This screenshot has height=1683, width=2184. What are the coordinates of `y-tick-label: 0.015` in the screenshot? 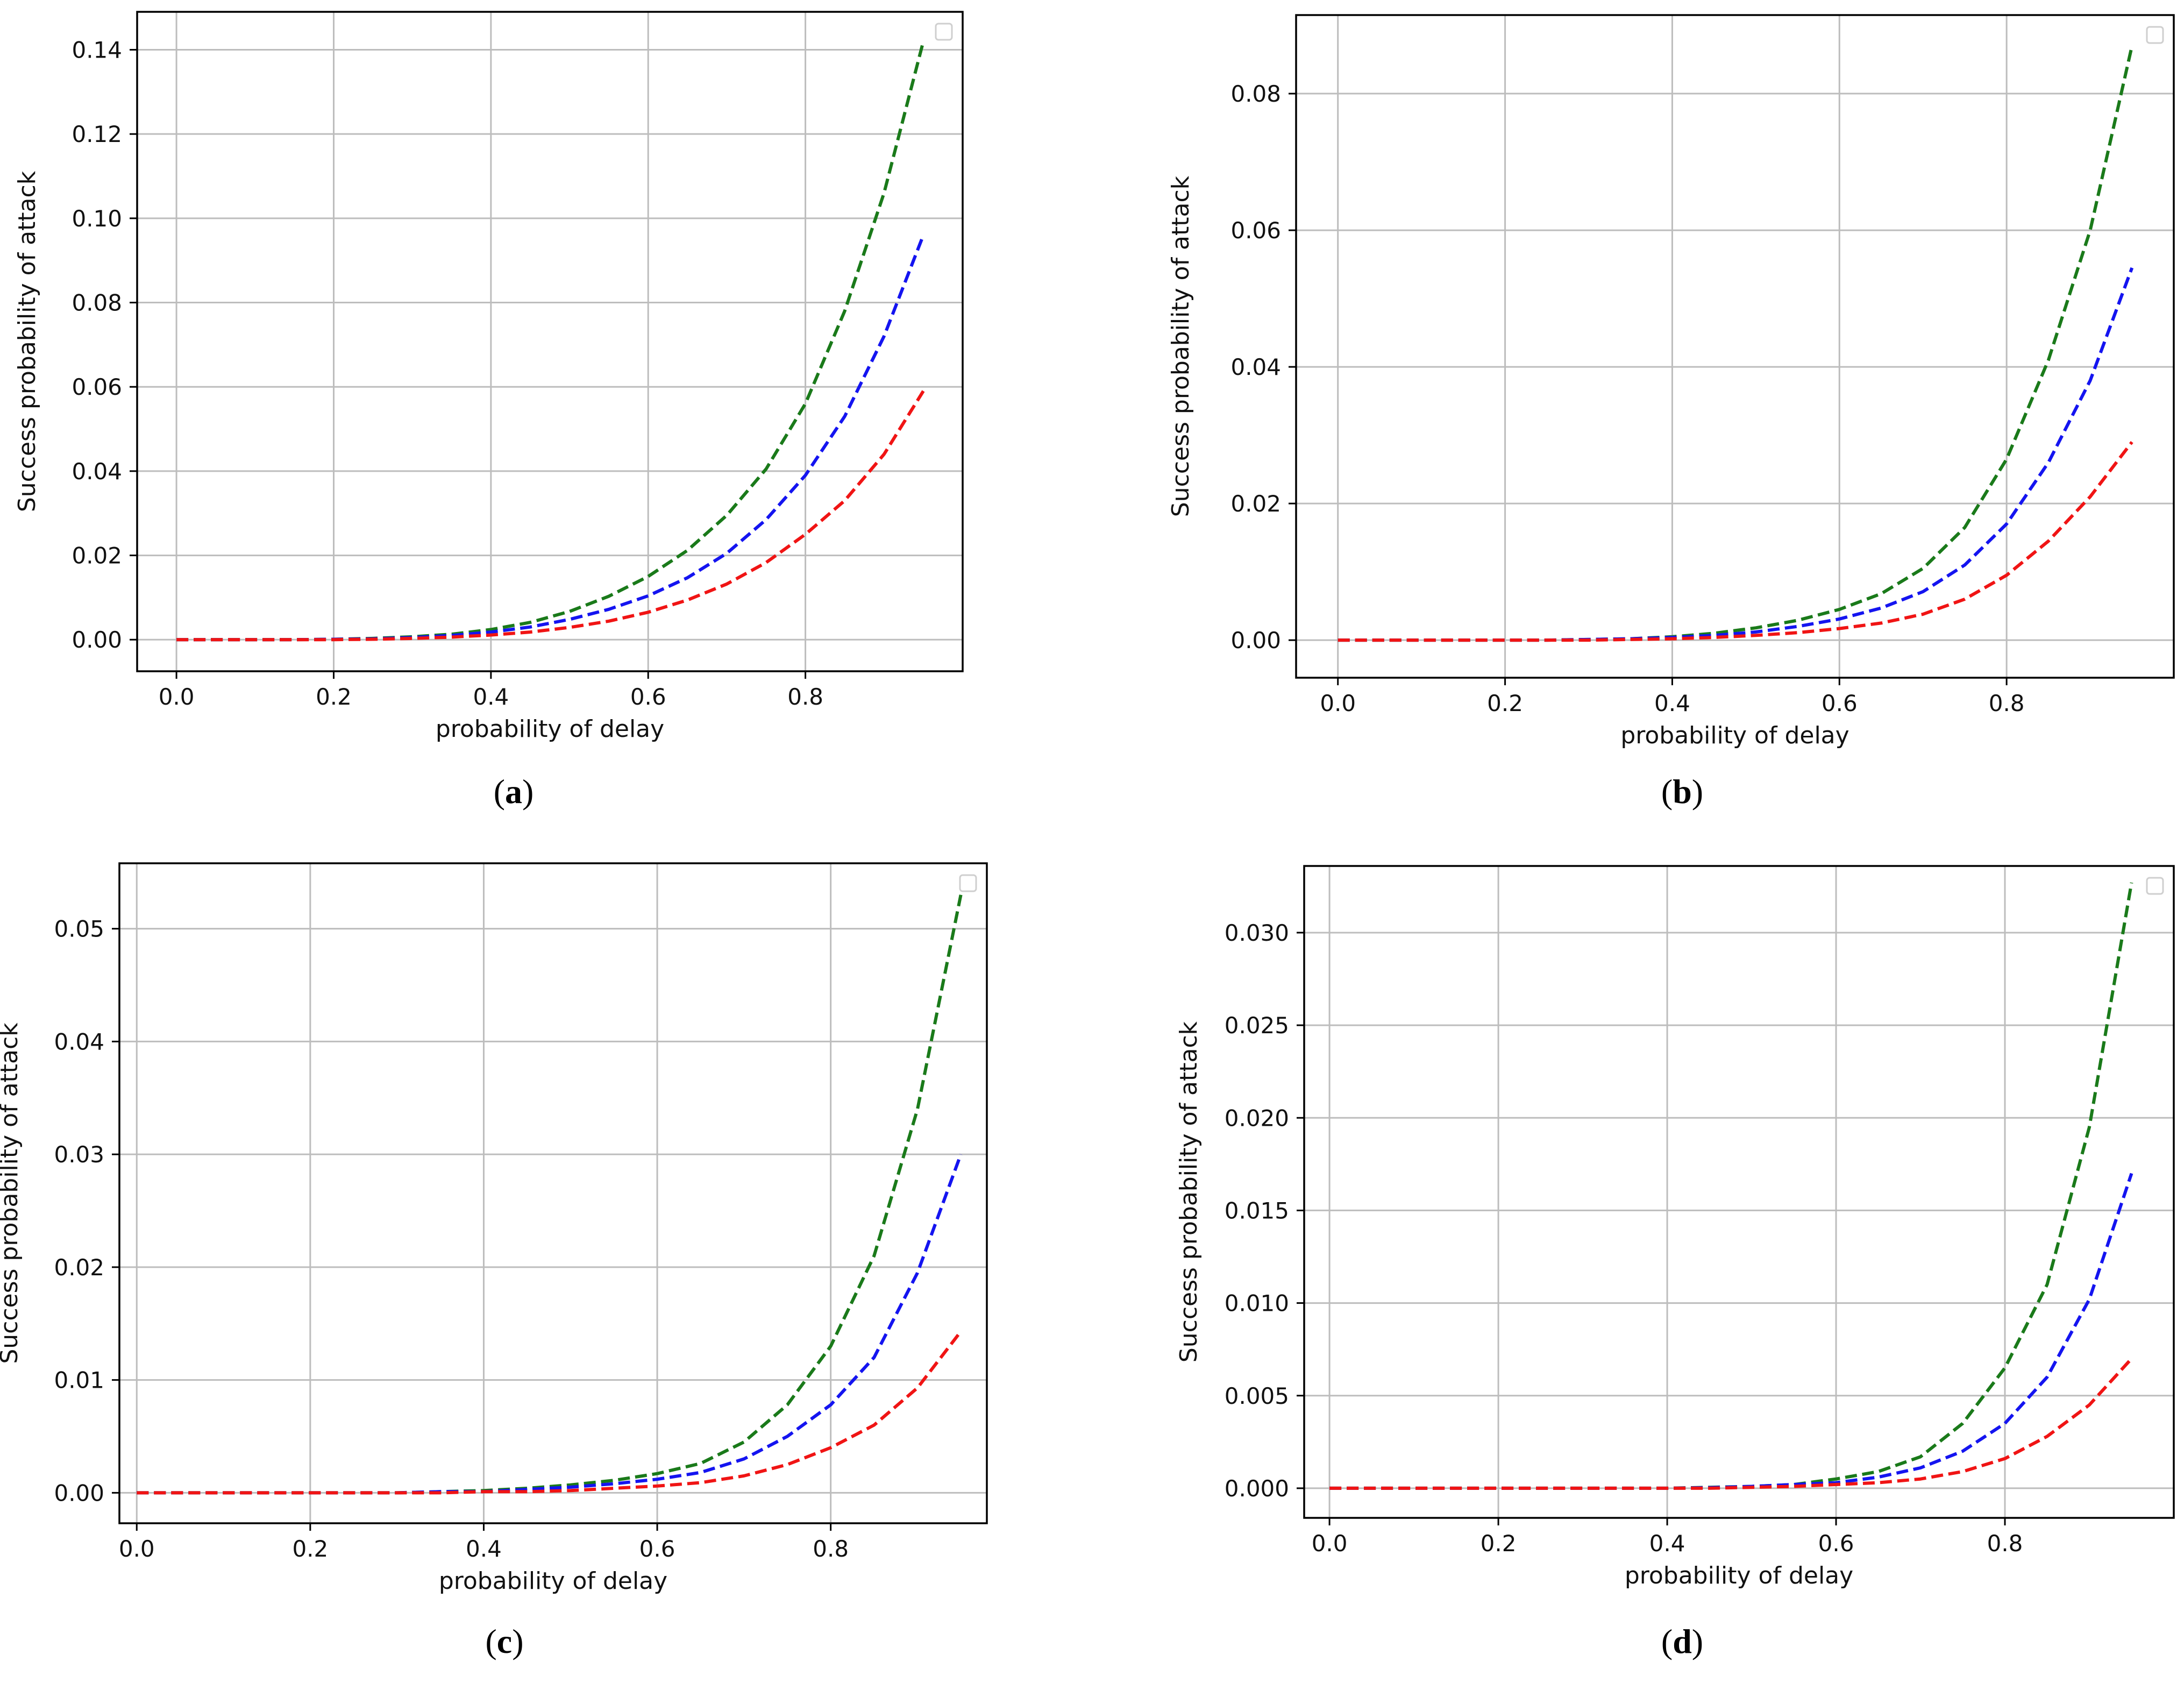 It's located at (1257, 1210).